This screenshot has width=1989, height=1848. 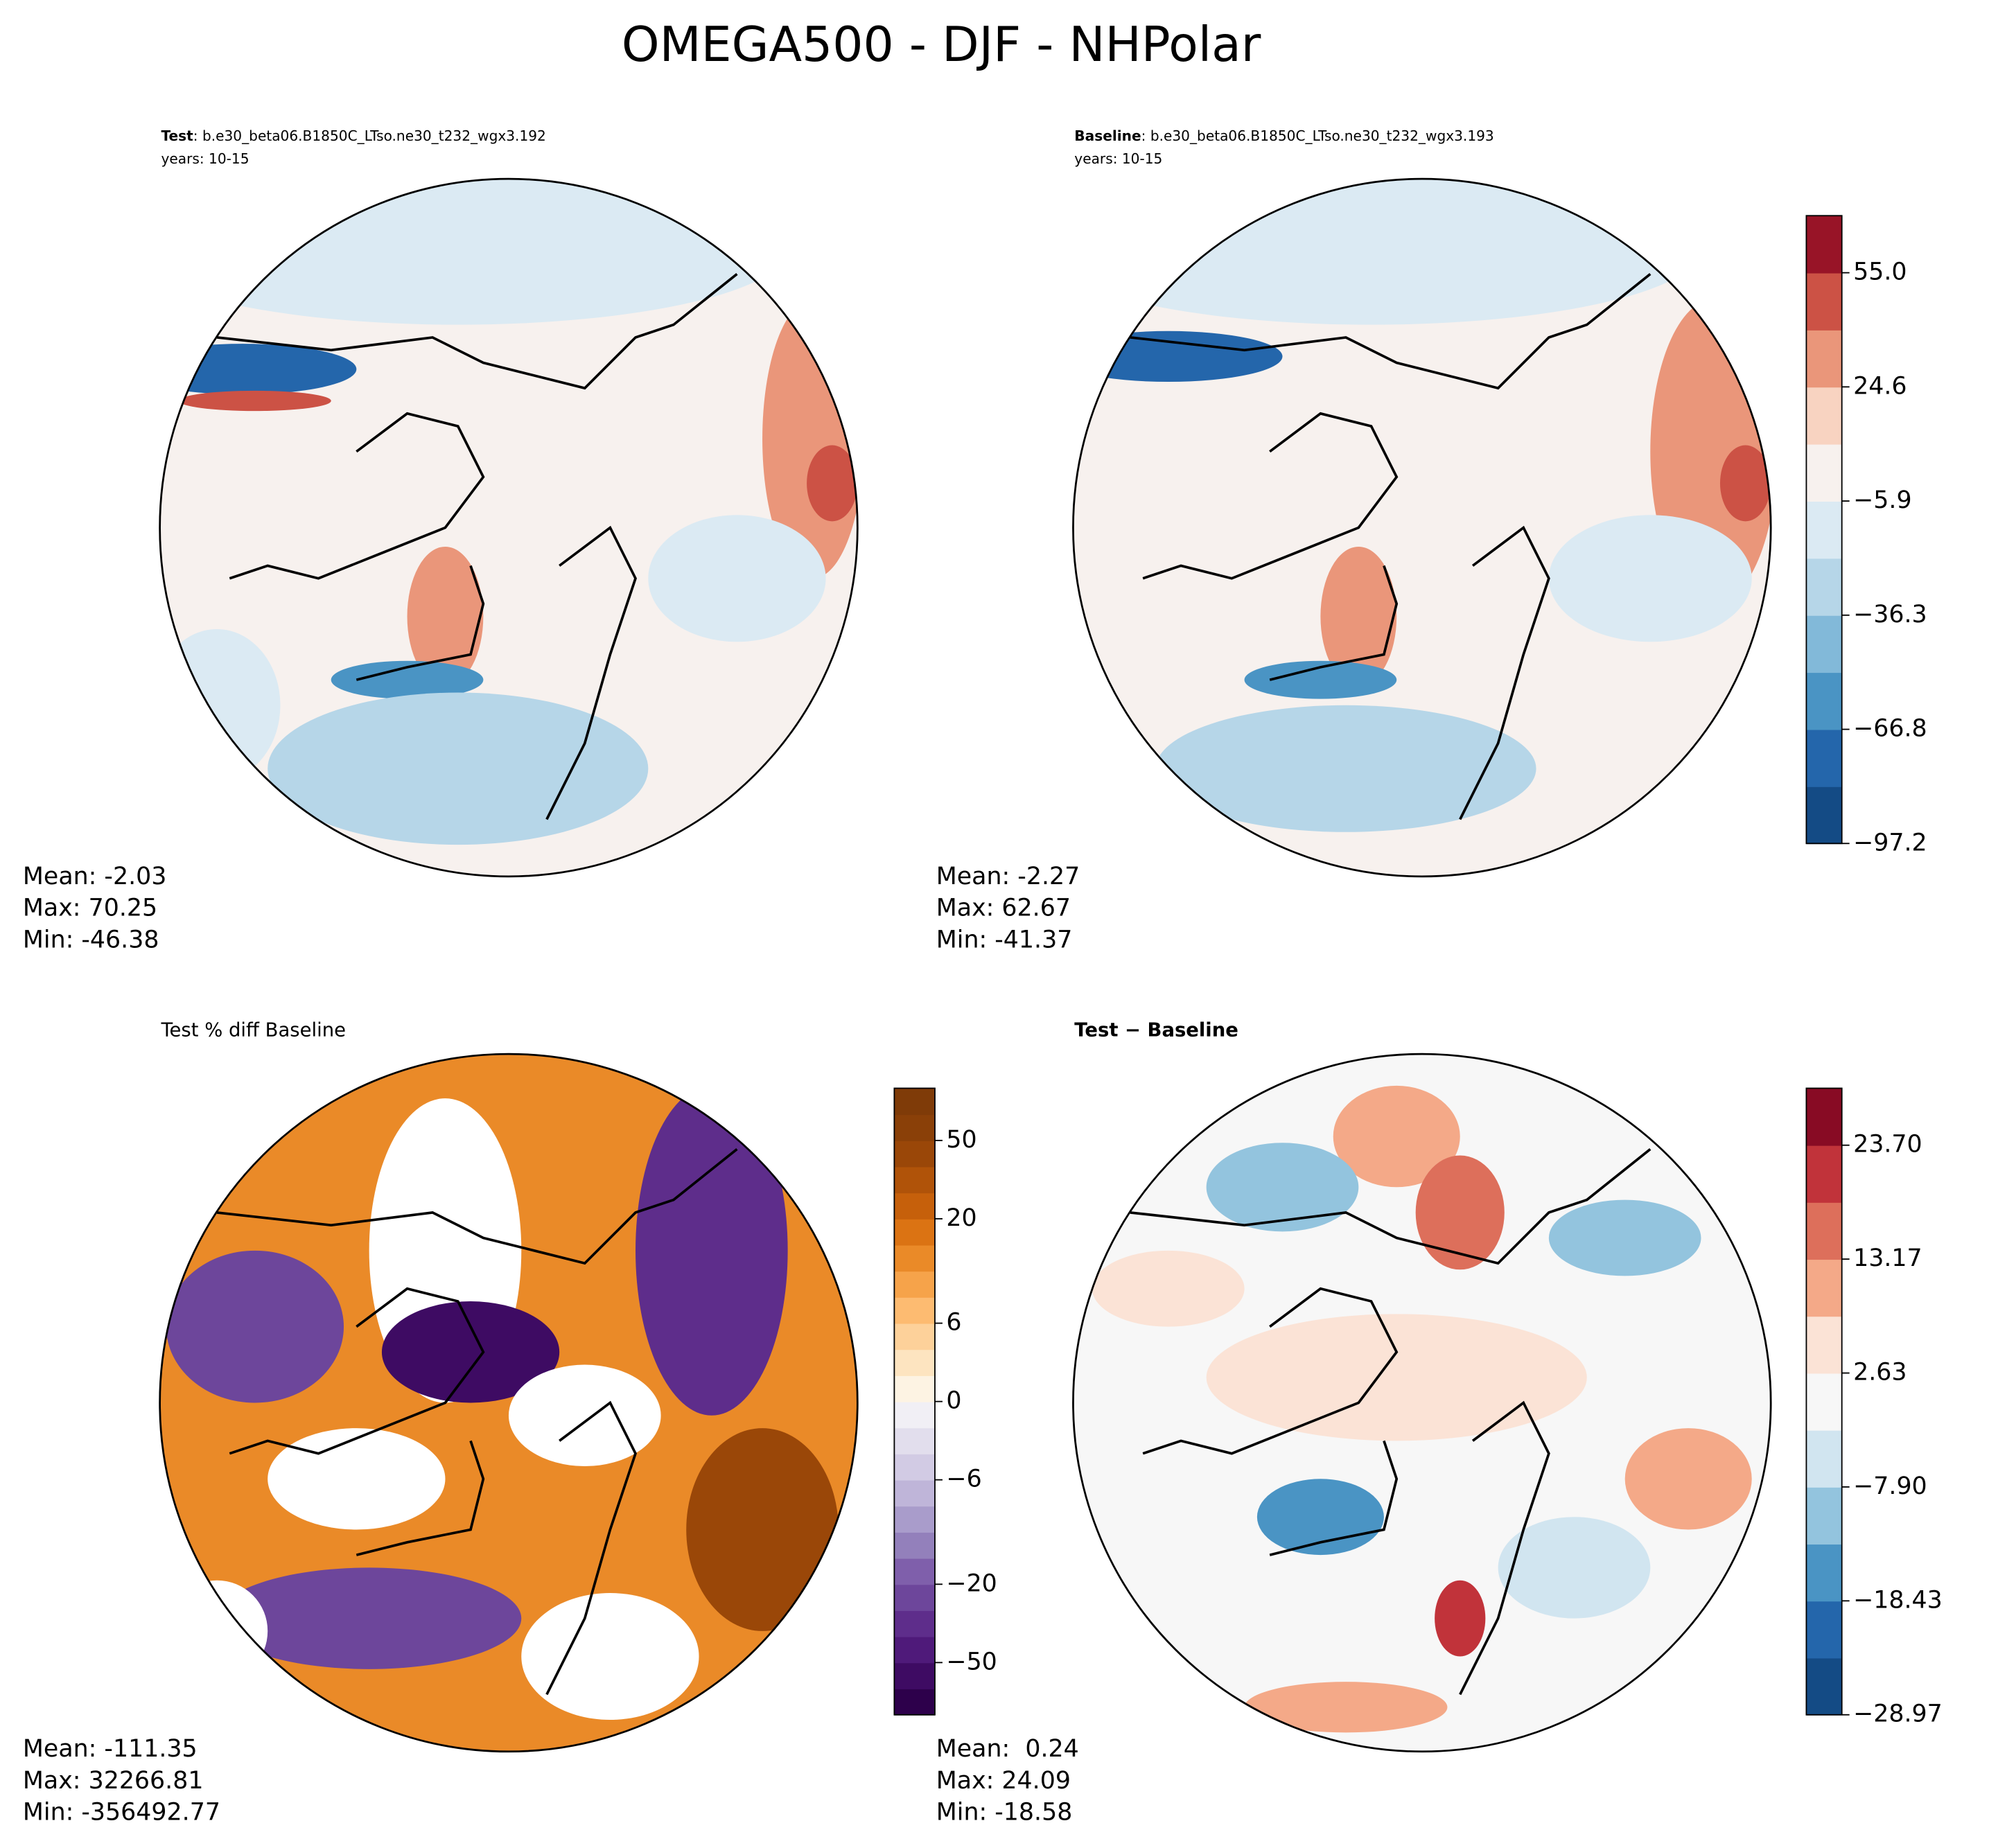 What do you see at coordinates (971, 1661) in the screenshot?
I see `colorbar-tick-label: −50` at bounding box center [971, 1661].